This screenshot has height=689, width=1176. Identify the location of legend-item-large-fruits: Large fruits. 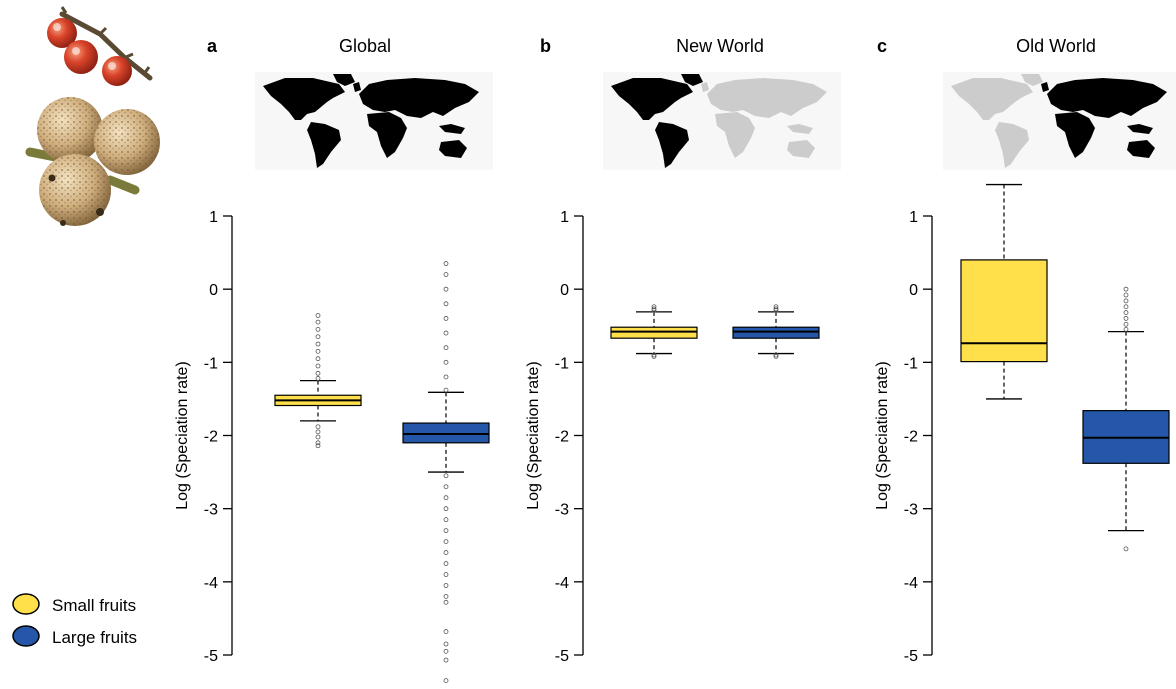
(74, 636).